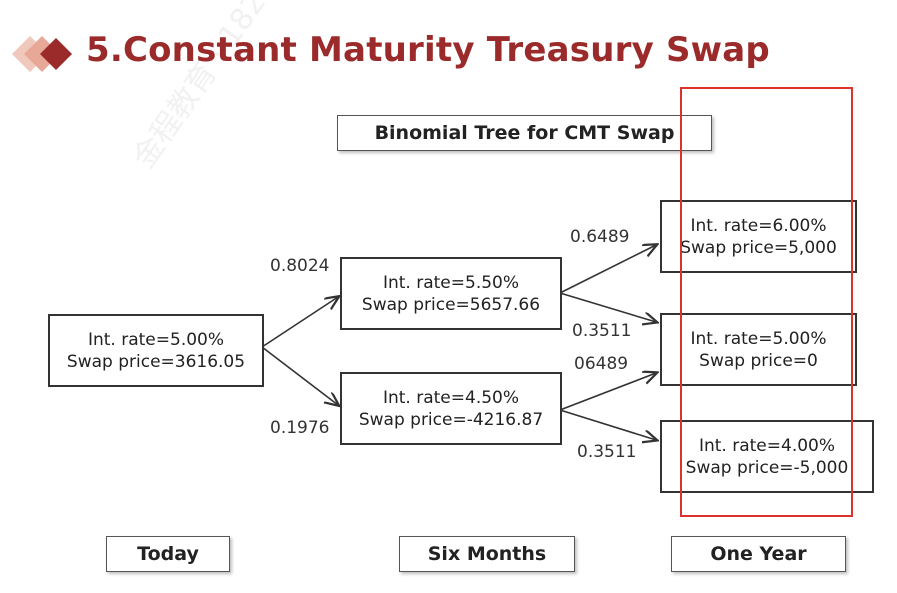 This screenshot has width=897, height=593. Describe the element at coordinates (607, 307) in the screenshot. I see `edge-sixup-down` at that location.